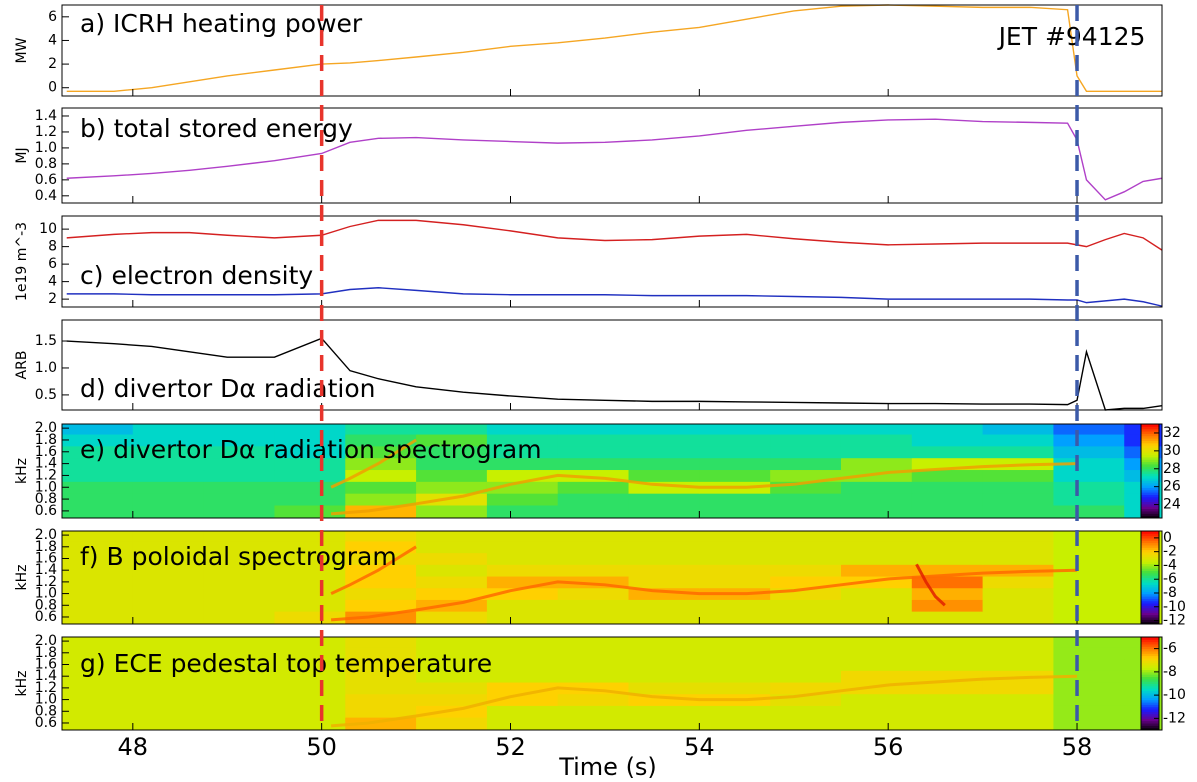  I want to click on y-tick-label: 1.6, so click(46, 452).